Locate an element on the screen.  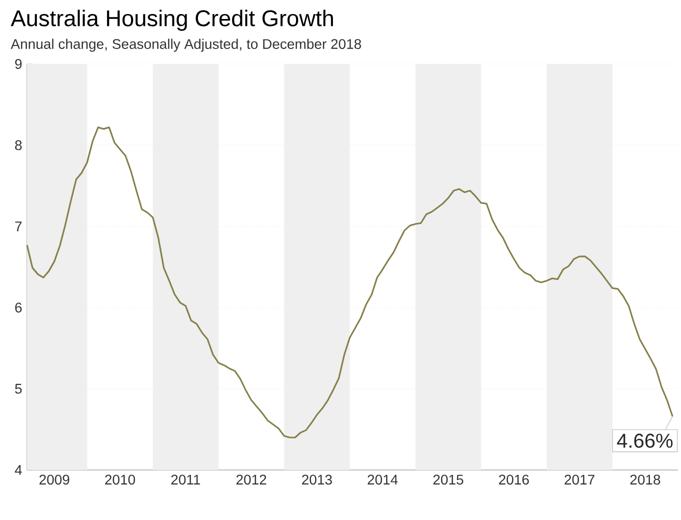
x-tick-label: 2009 is located at coordinates (55, 479).